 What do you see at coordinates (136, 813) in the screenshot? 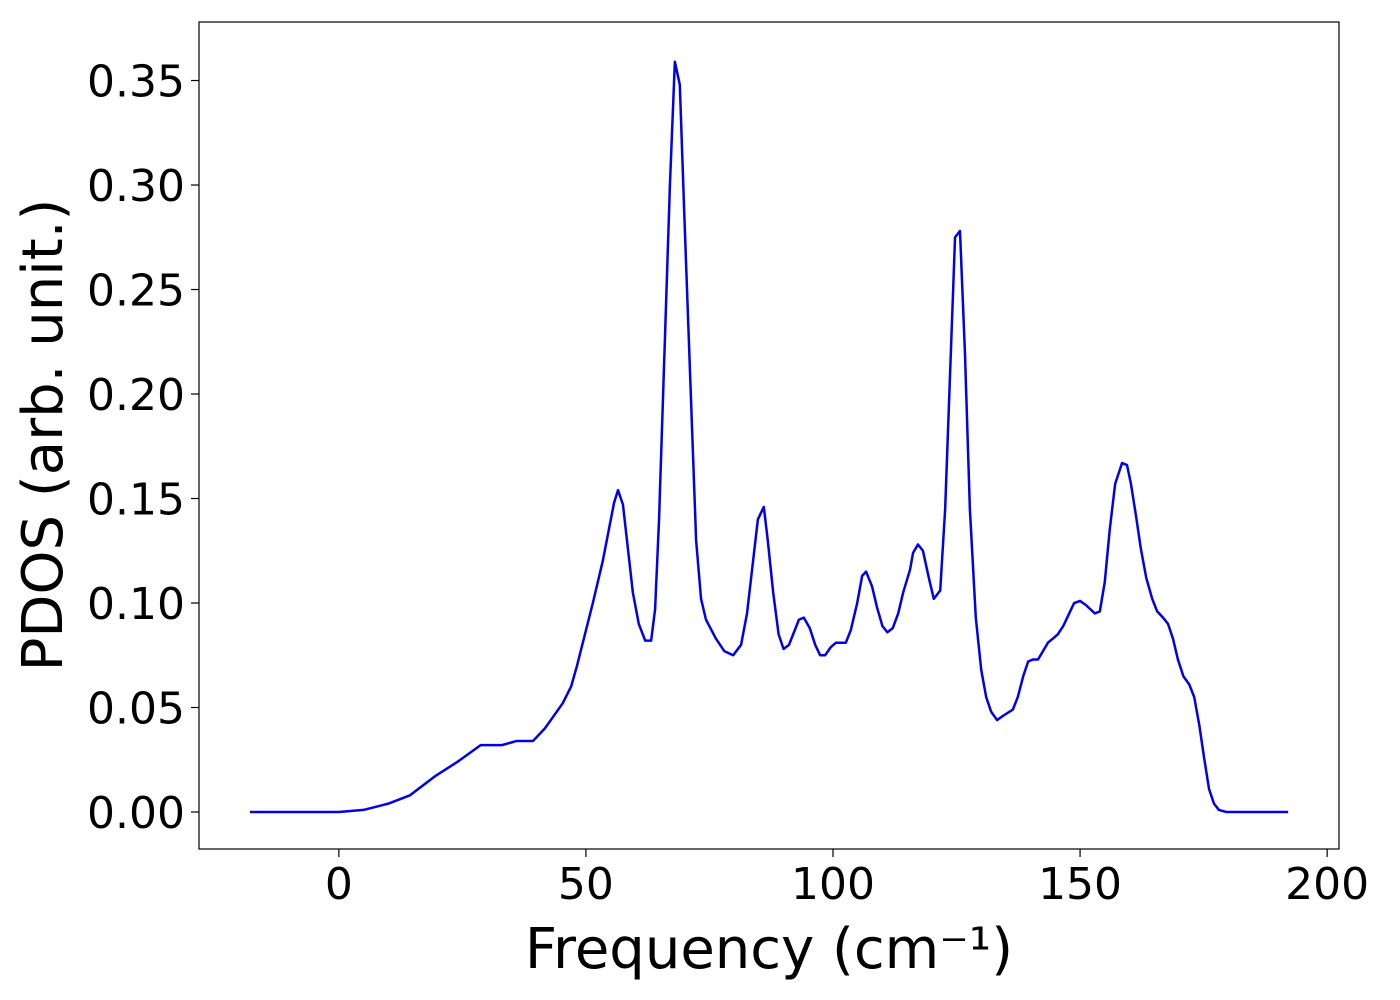
I see `y-tick-label: 0.00` at bounding box center [136, 813].